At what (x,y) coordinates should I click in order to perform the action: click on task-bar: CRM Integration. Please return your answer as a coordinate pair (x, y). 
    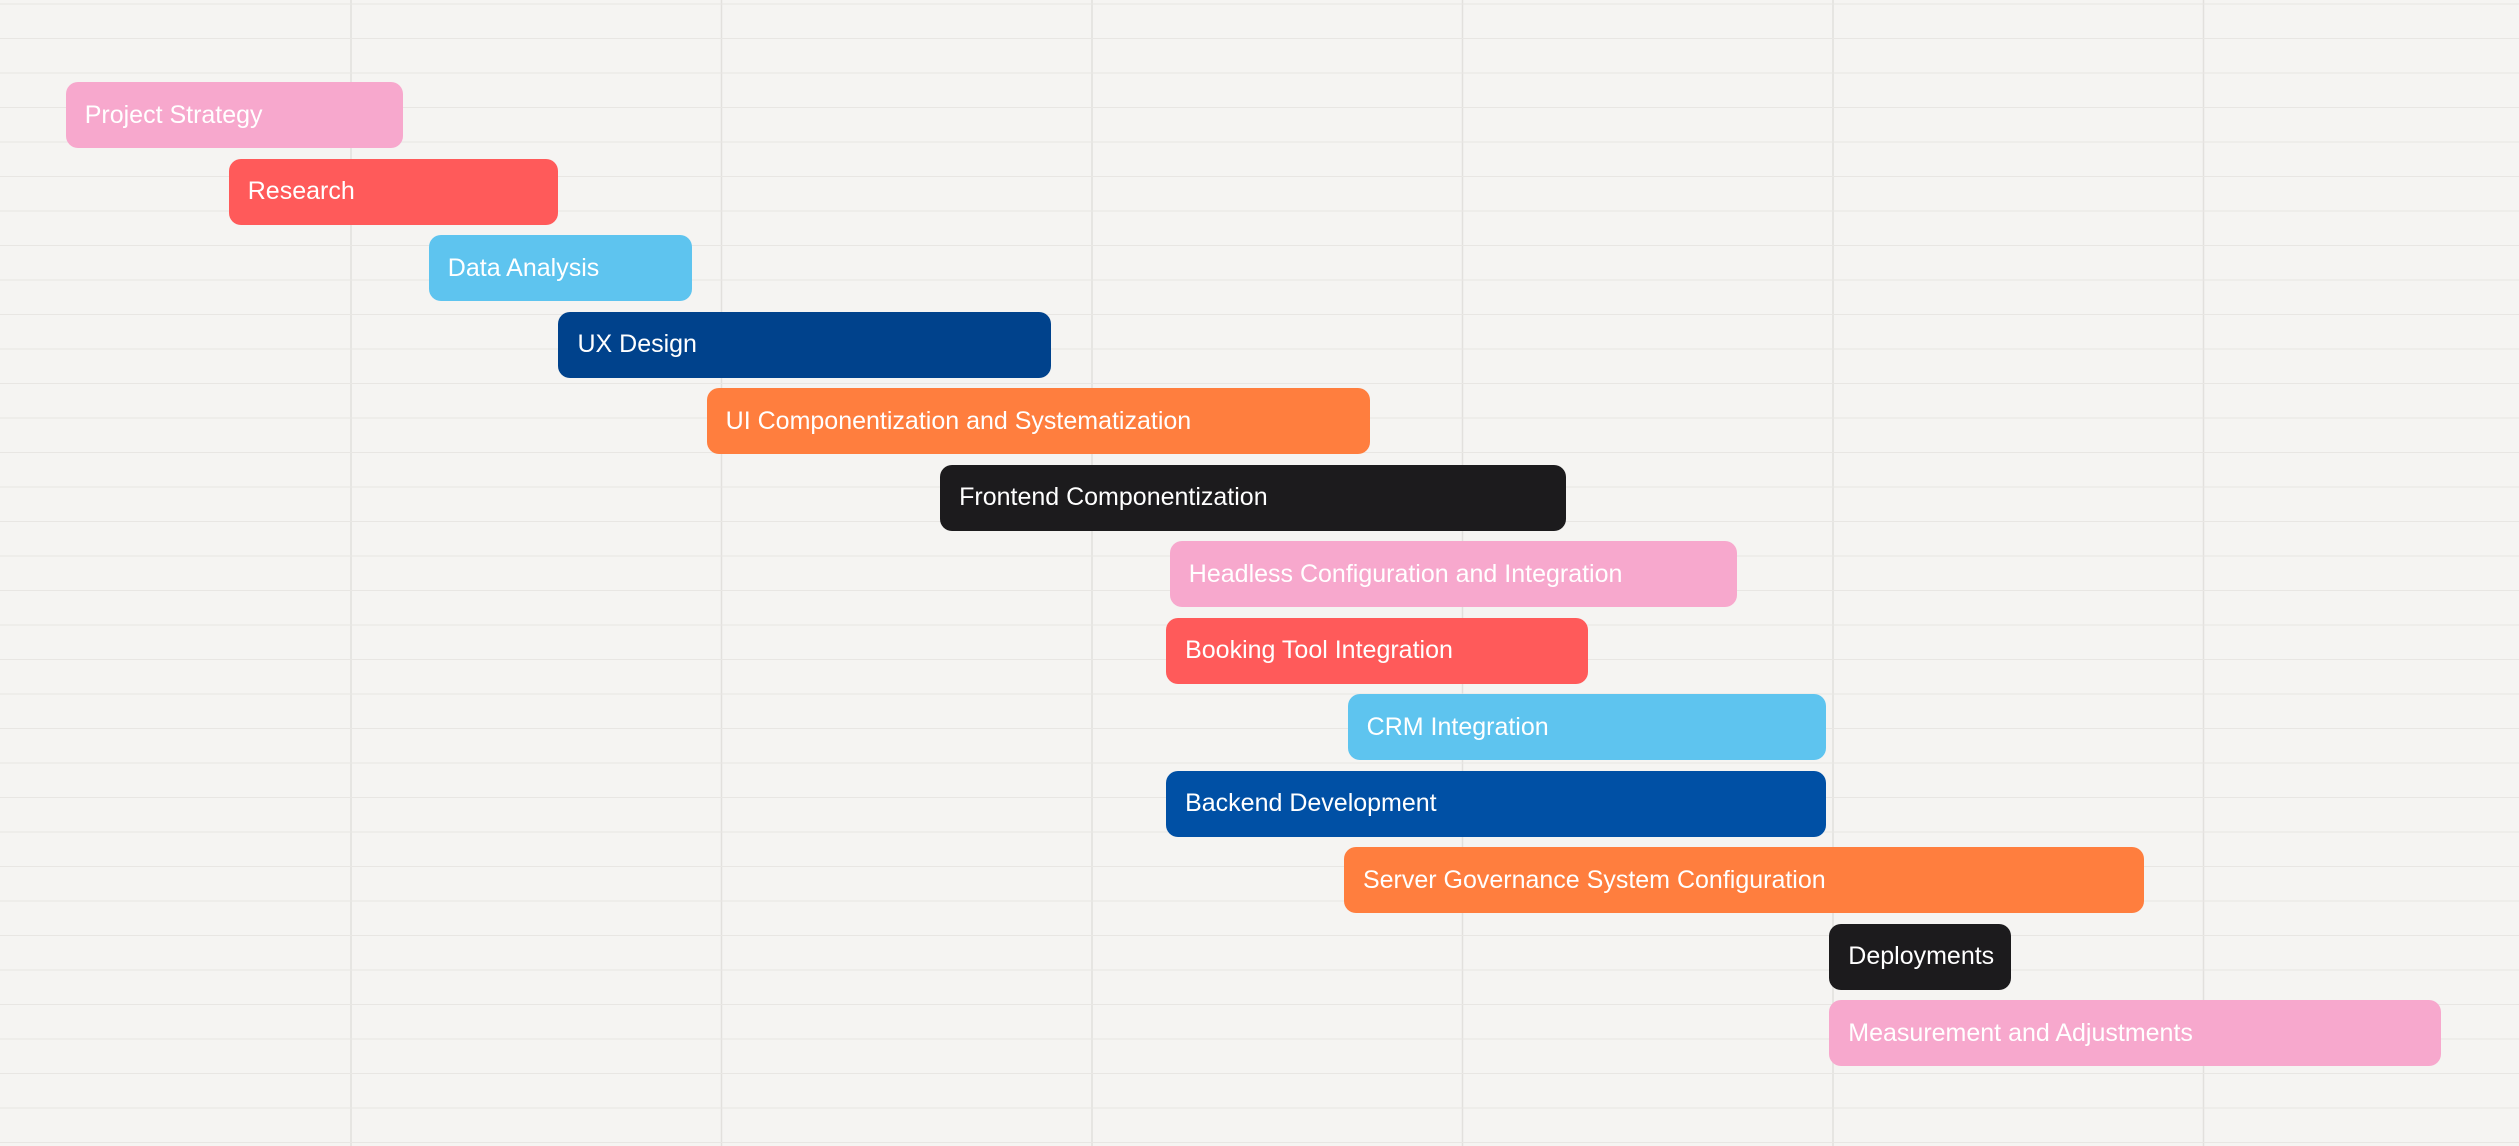
    Looking at the image, I should click on (1586, 727).